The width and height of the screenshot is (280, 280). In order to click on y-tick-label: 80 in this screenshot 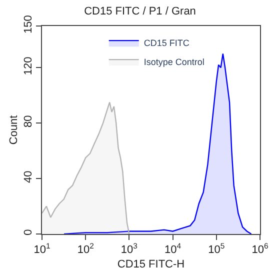, I will do `click(28, 121)`.